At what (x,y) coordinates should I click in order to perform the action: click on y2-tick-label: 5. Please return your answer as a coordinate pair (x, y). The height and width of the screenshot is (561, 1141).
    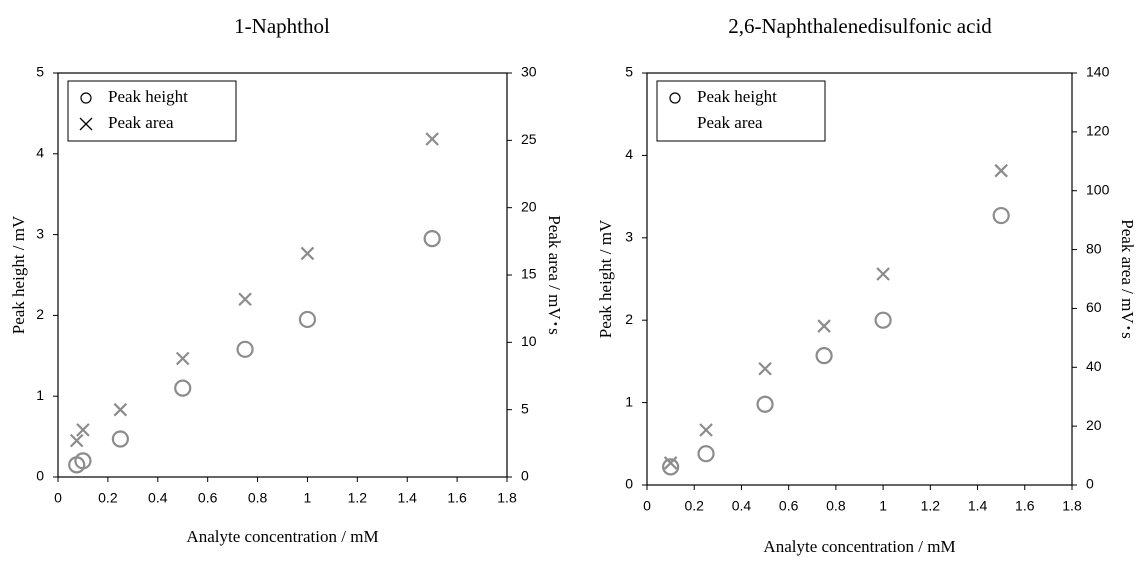
    Looking at the image, I should click on (525, 408).